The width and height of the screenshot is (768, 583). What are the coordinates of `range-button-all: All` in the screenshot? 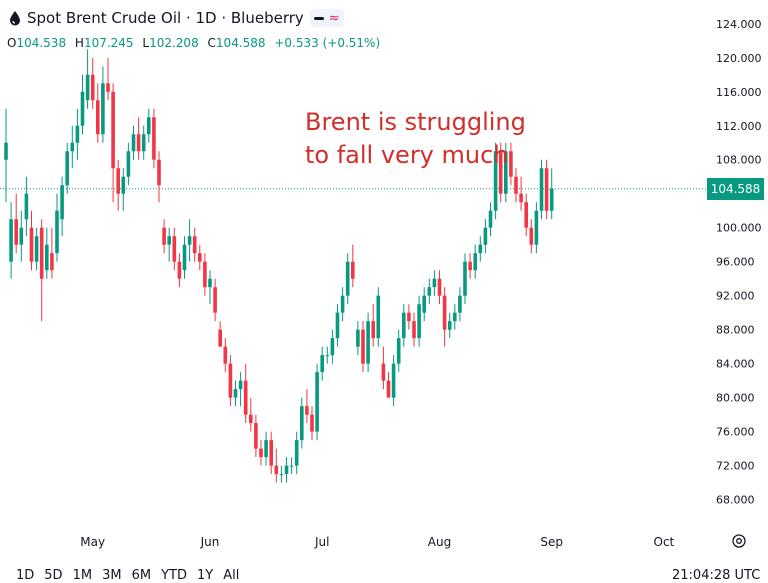 It's located at (231, 575).